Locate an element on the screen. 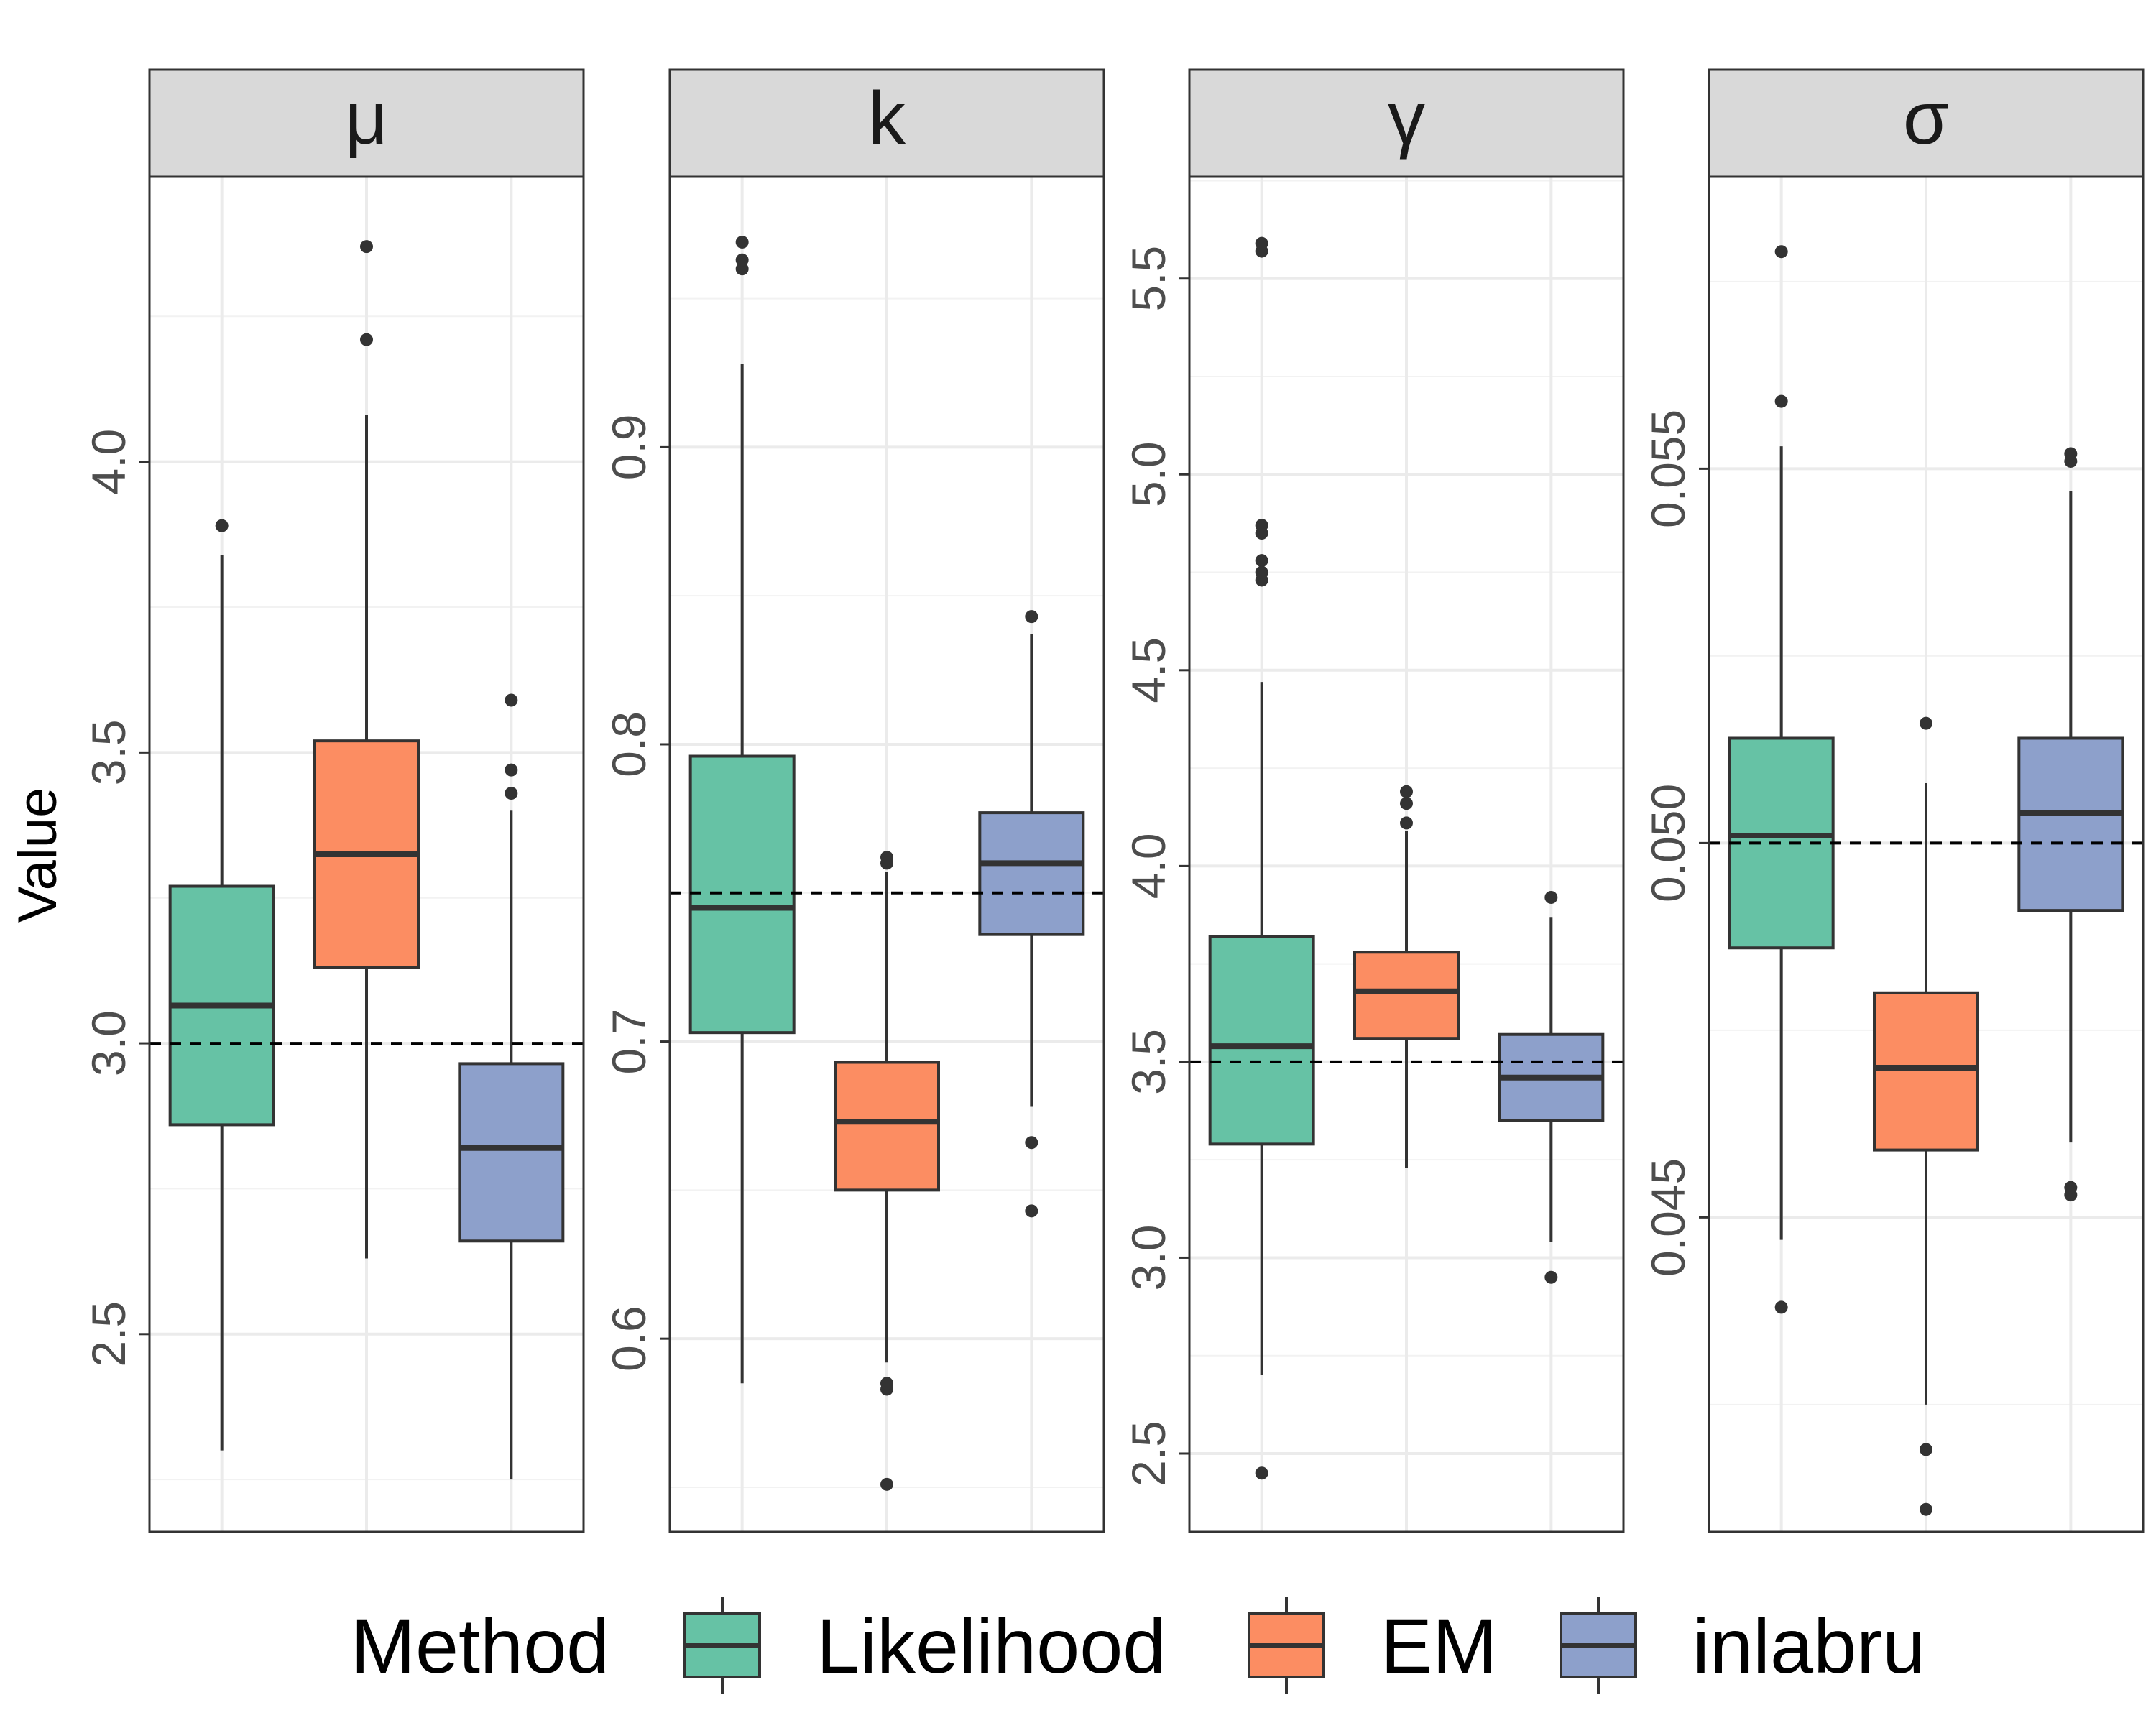 Image resolution: width=2156 pixels, height=1728 pixels. legend-item-likelihood: Likelihood is located at coordinates (924, 1646).